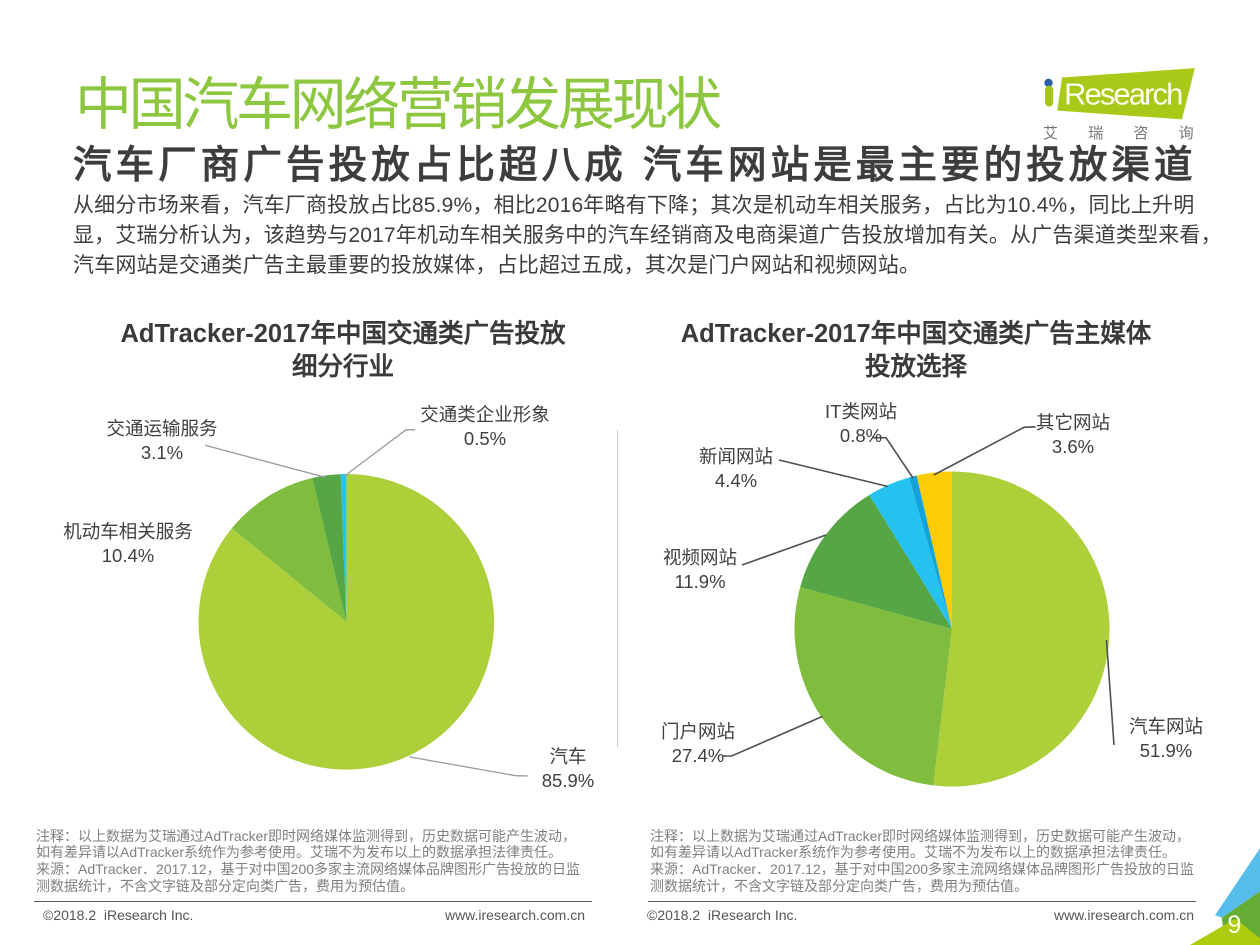 The image size is (1260, 945). What do you see at coordinates (1123, 94) in the screenshot?
I see `svg-text: Research` at bounding box center [1123, 94].